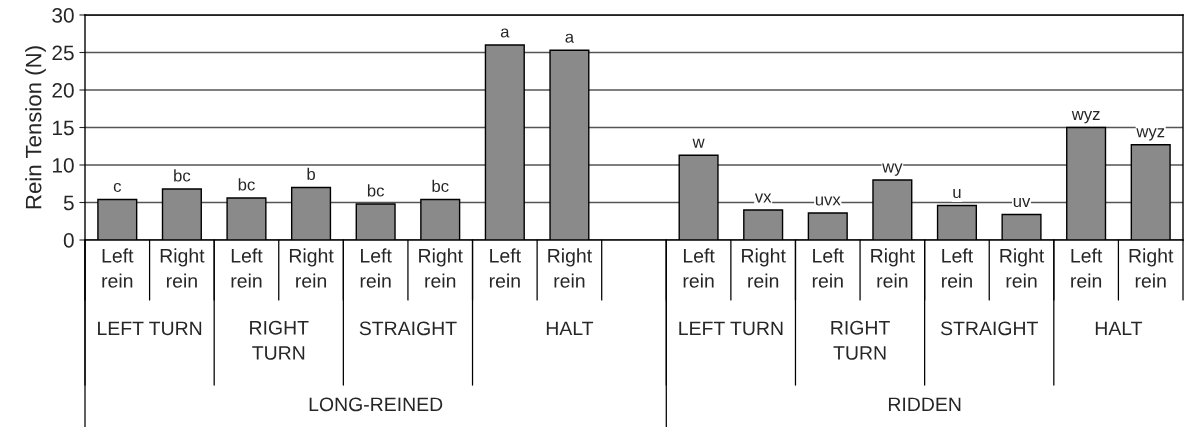  What do you see at coordinates (763, 198) in the screenshot?
I see `data-label: vx` at bounding box center [763, 198].